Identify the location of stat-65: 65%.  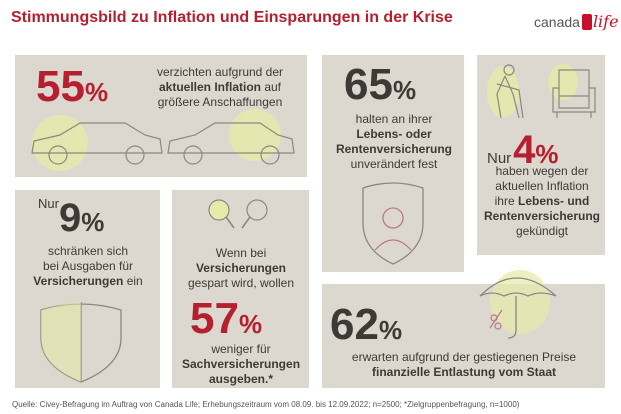
(380, 84).